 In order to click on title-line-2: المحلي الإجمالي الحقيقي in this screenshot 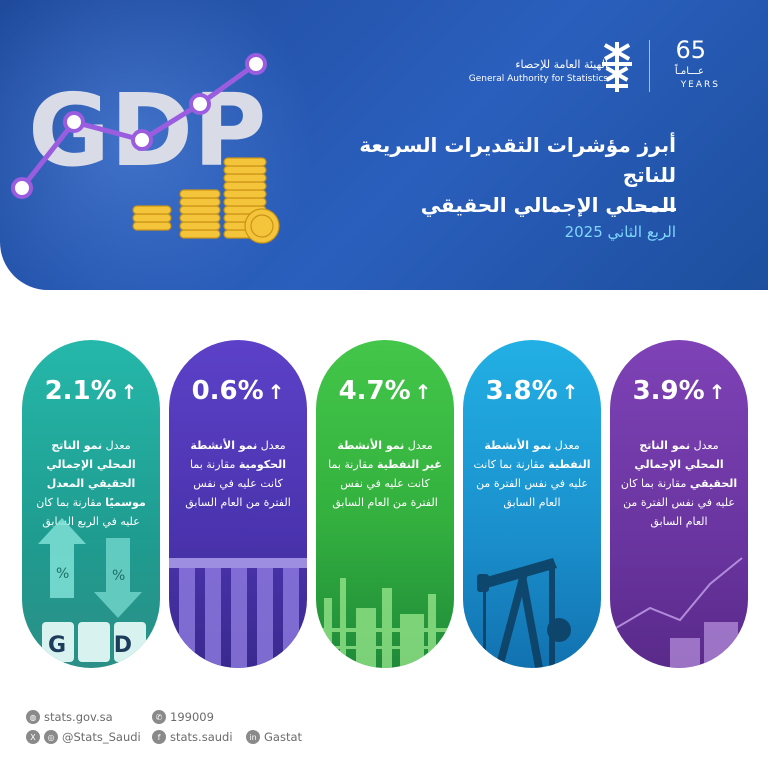, I will do `click(548, 205)`.